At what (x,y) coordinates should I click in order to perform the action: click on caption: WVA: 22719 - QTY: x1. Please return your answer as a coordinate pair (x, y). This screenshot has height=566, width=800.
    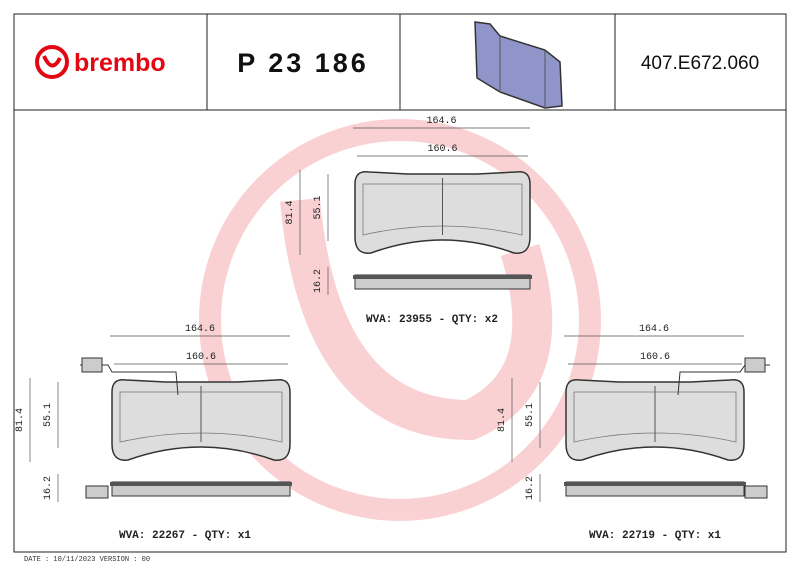
    Looking at the image, I should click on (655, 536).